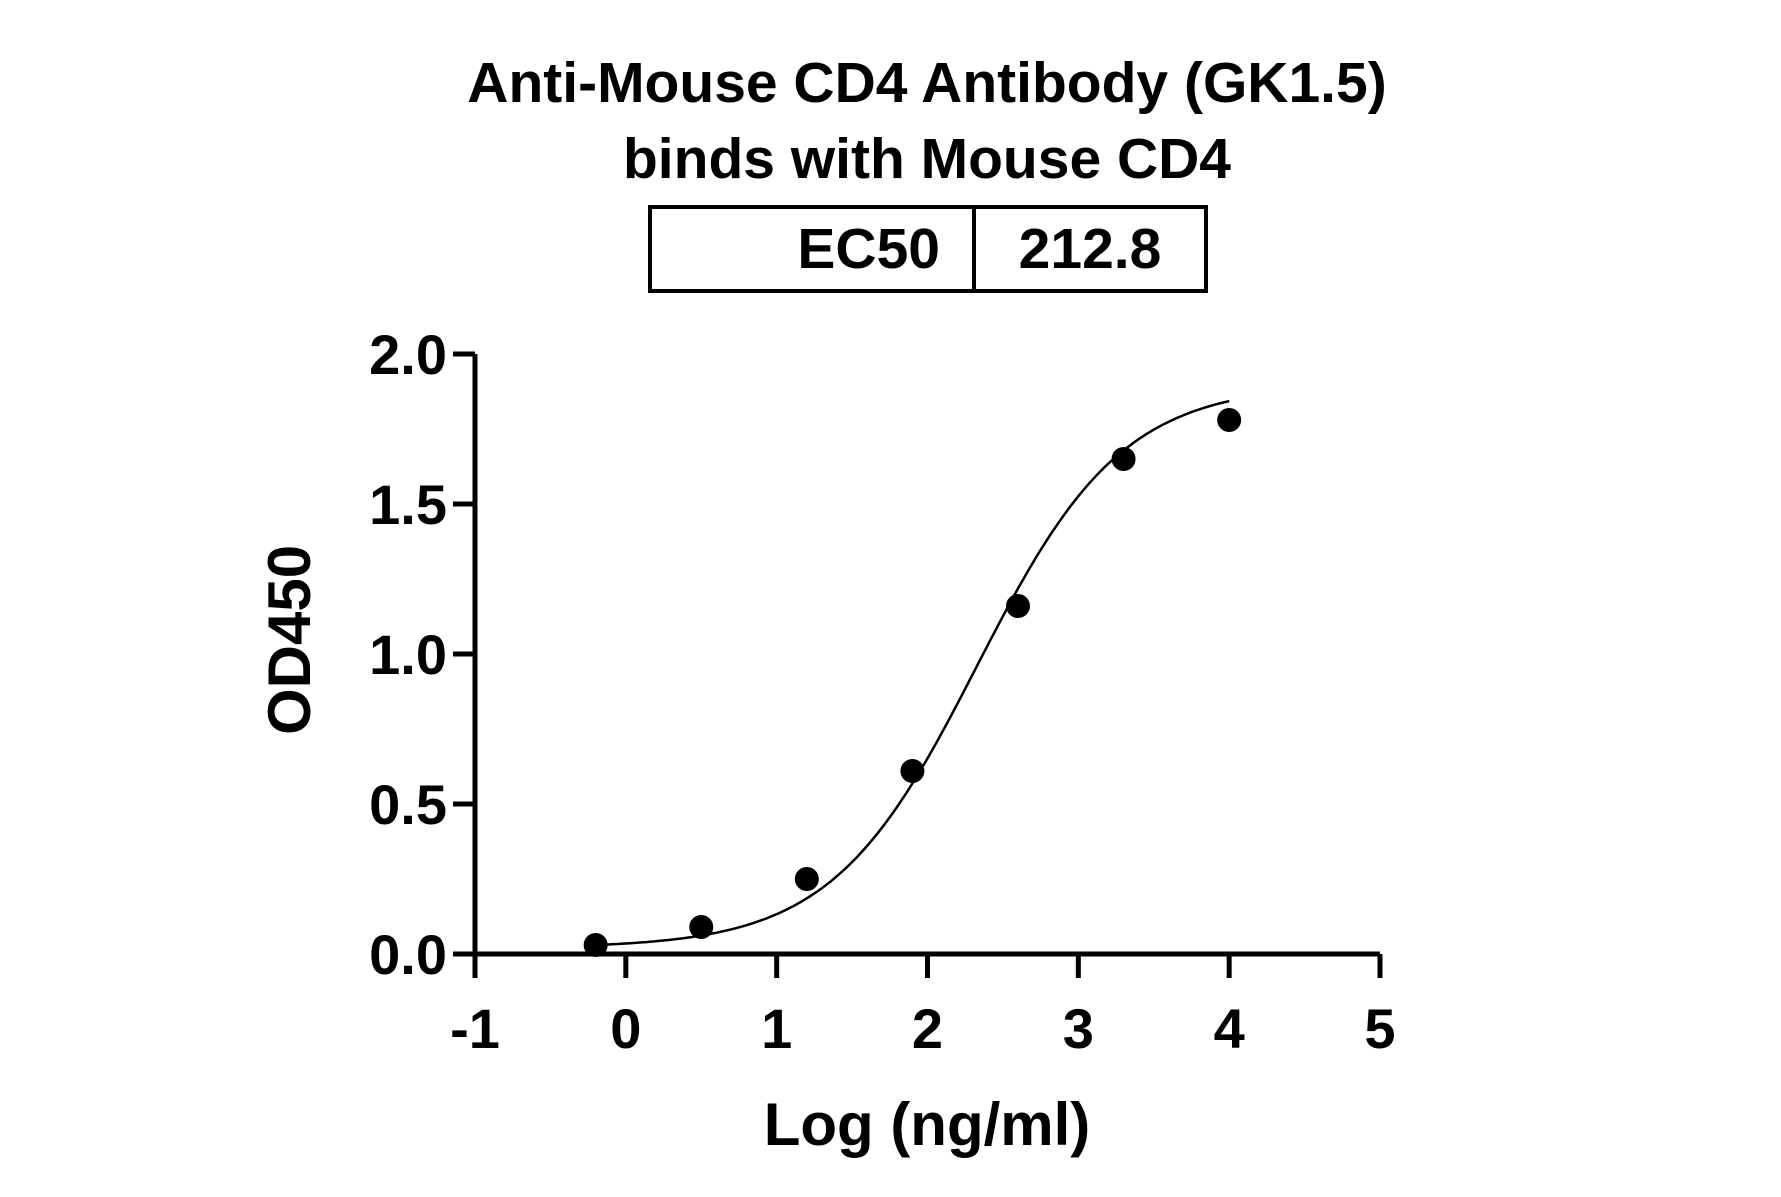 This screenshot has width=1781, height=1197. Describe the element at coordinates (1090, 249) in the screenshot. I see `ec50-value: 212.8` at that location.